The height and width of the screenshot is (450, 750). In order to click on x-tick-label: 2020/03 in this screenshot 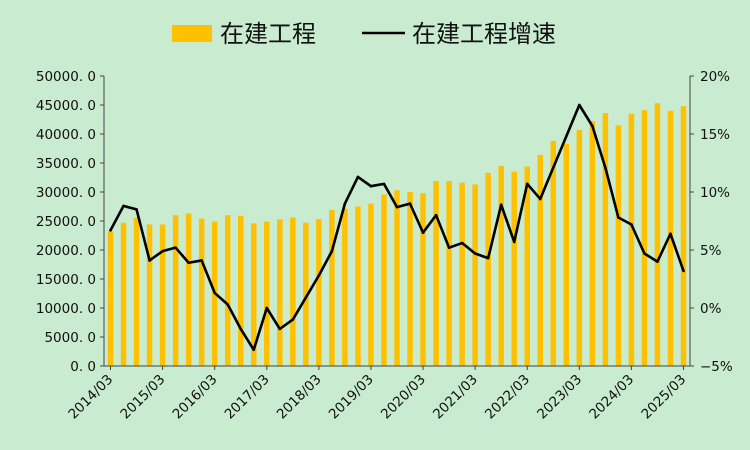, I will do `click(403, 397)`.